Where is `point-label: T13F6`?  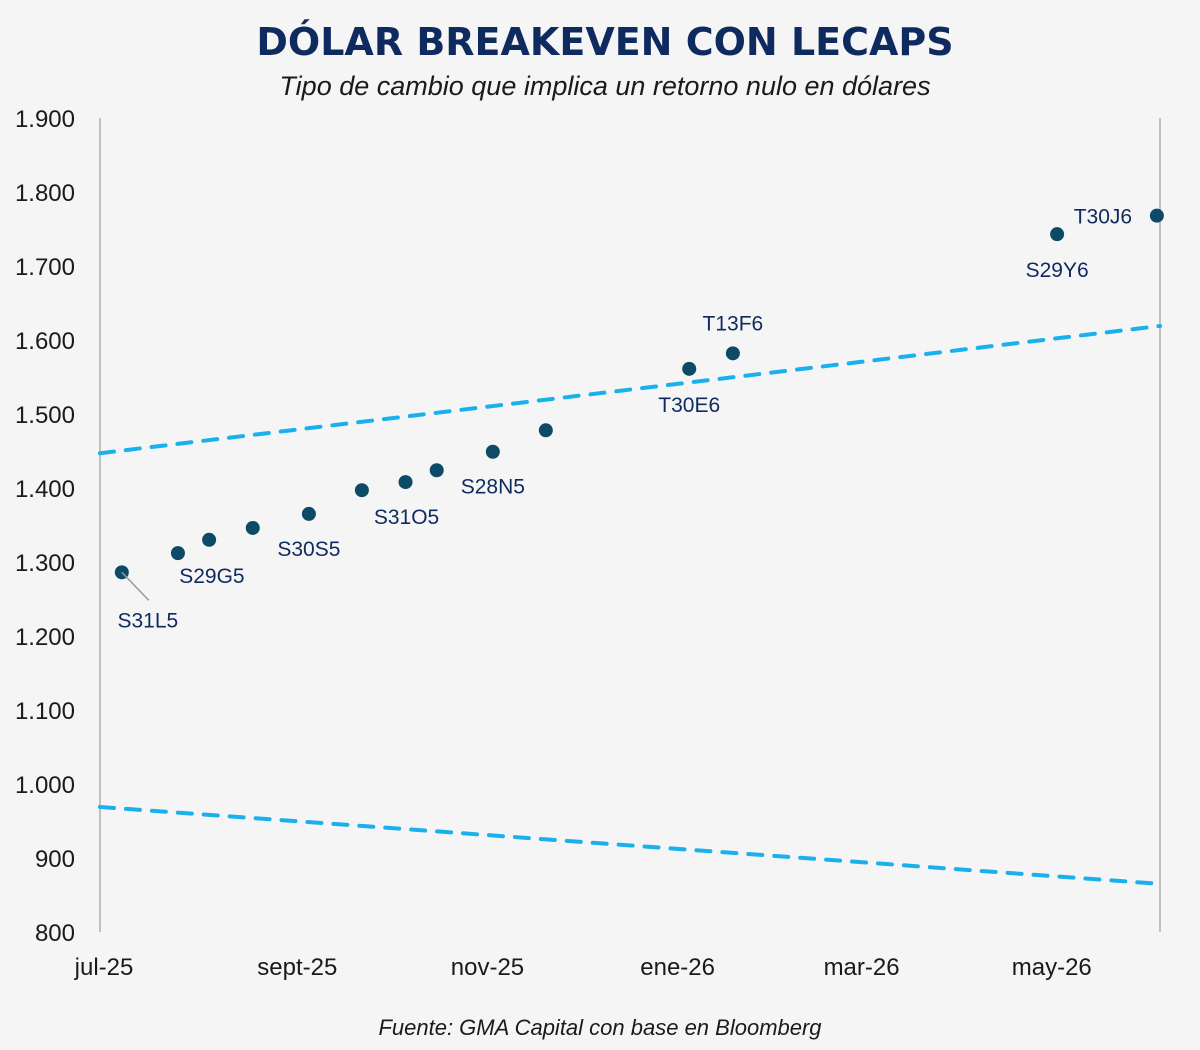
point-label: T13F6 is located at coordinates (733, 323).